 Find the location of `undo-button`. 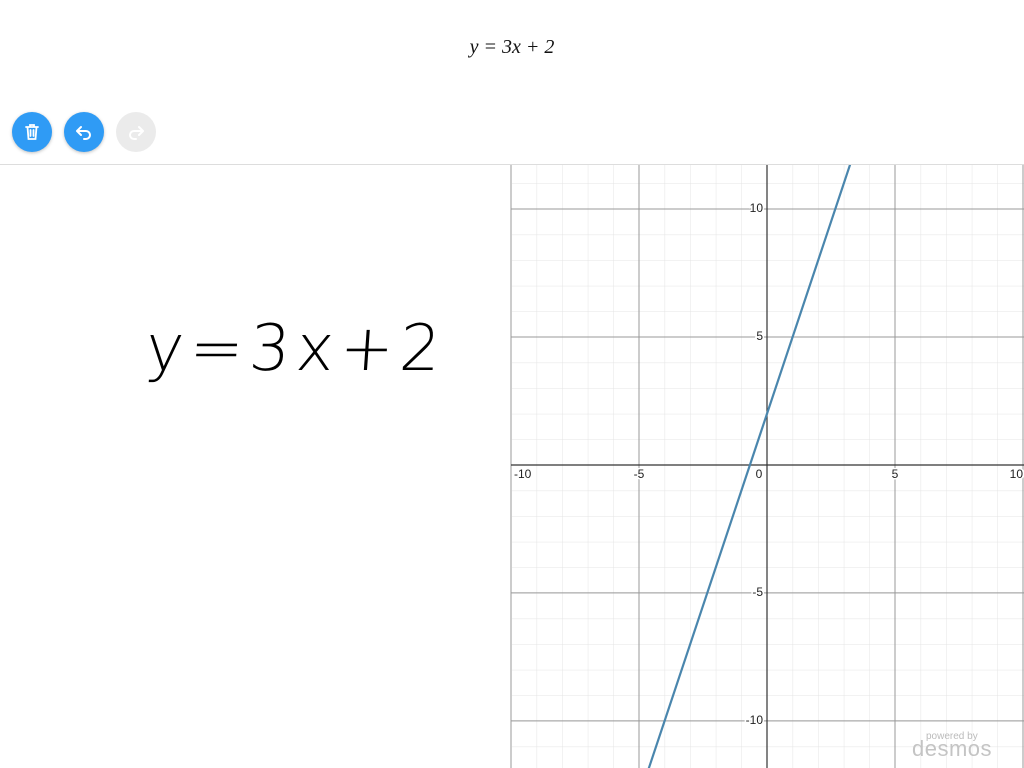

undo-button is located at coordinates (84, 132).